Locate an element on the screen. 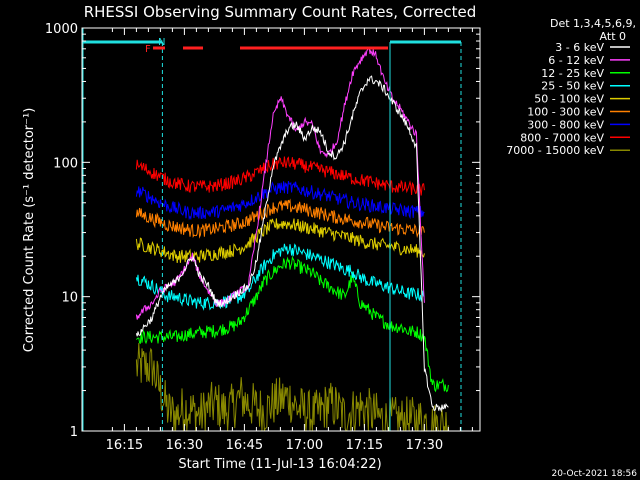 This screenshot has height=480, width=640. legend-entry-1: 6 - 12 keV is located at coordinates (576, 60).